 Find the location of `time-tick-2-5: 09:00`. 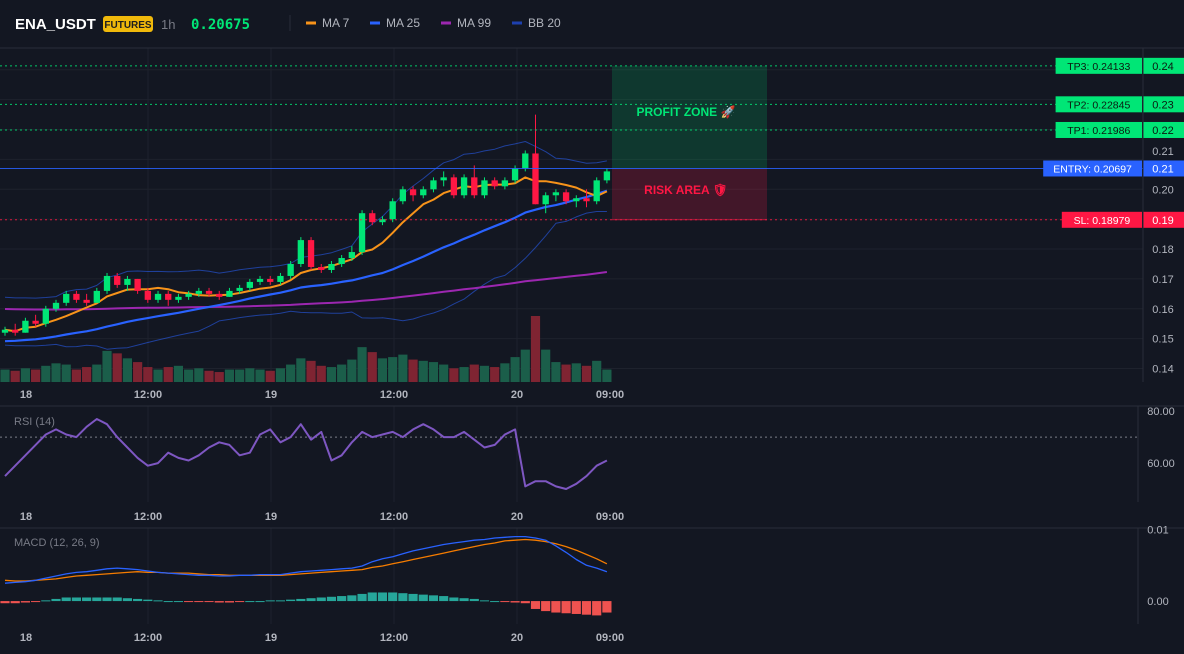

time-tick-2-5: 09:00 is located at coordinates (610, 638).